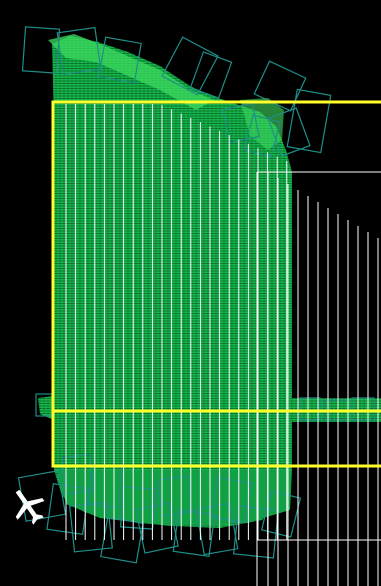 Image resolution: width=381 pixels, height=586 pixels. I want to click on aircraft-icon, so click(28, 506).